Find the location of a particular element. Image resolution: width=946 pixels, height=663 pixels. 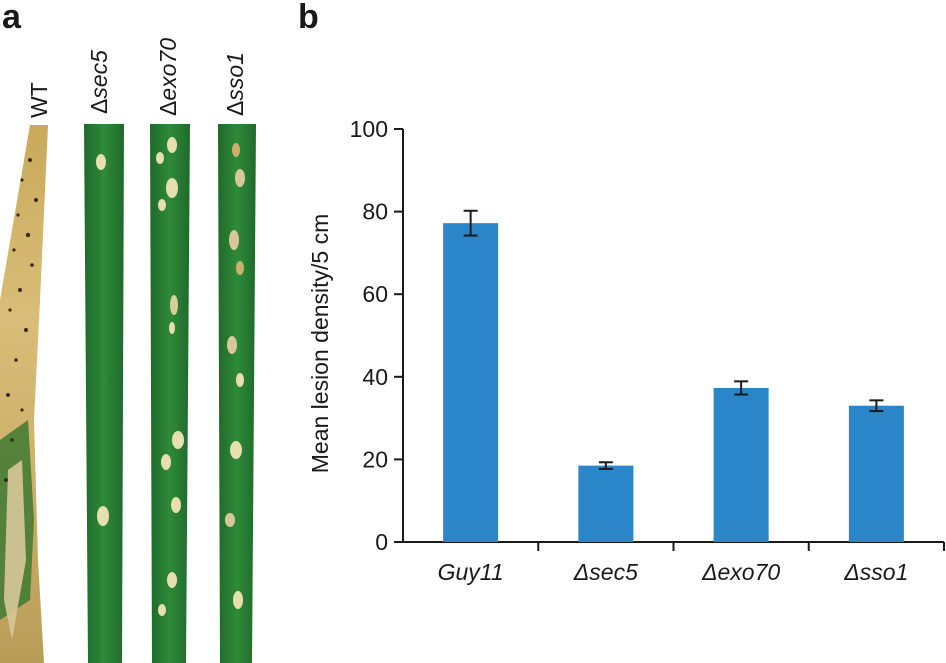

leaf-wt is located at coordinates (24, 394).